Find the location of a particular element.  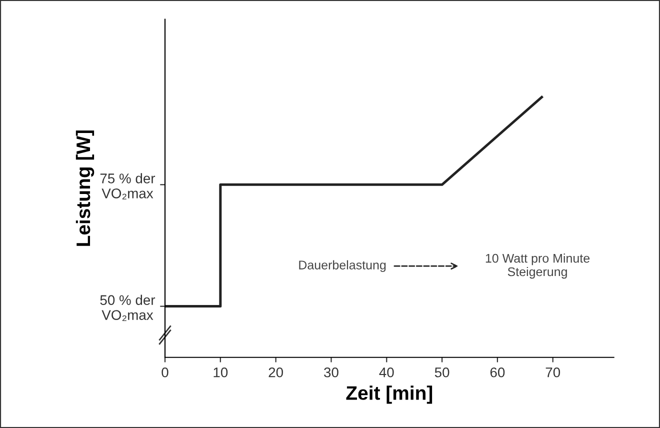

x-tick-label: 40 is located at coordinates (386, 372).